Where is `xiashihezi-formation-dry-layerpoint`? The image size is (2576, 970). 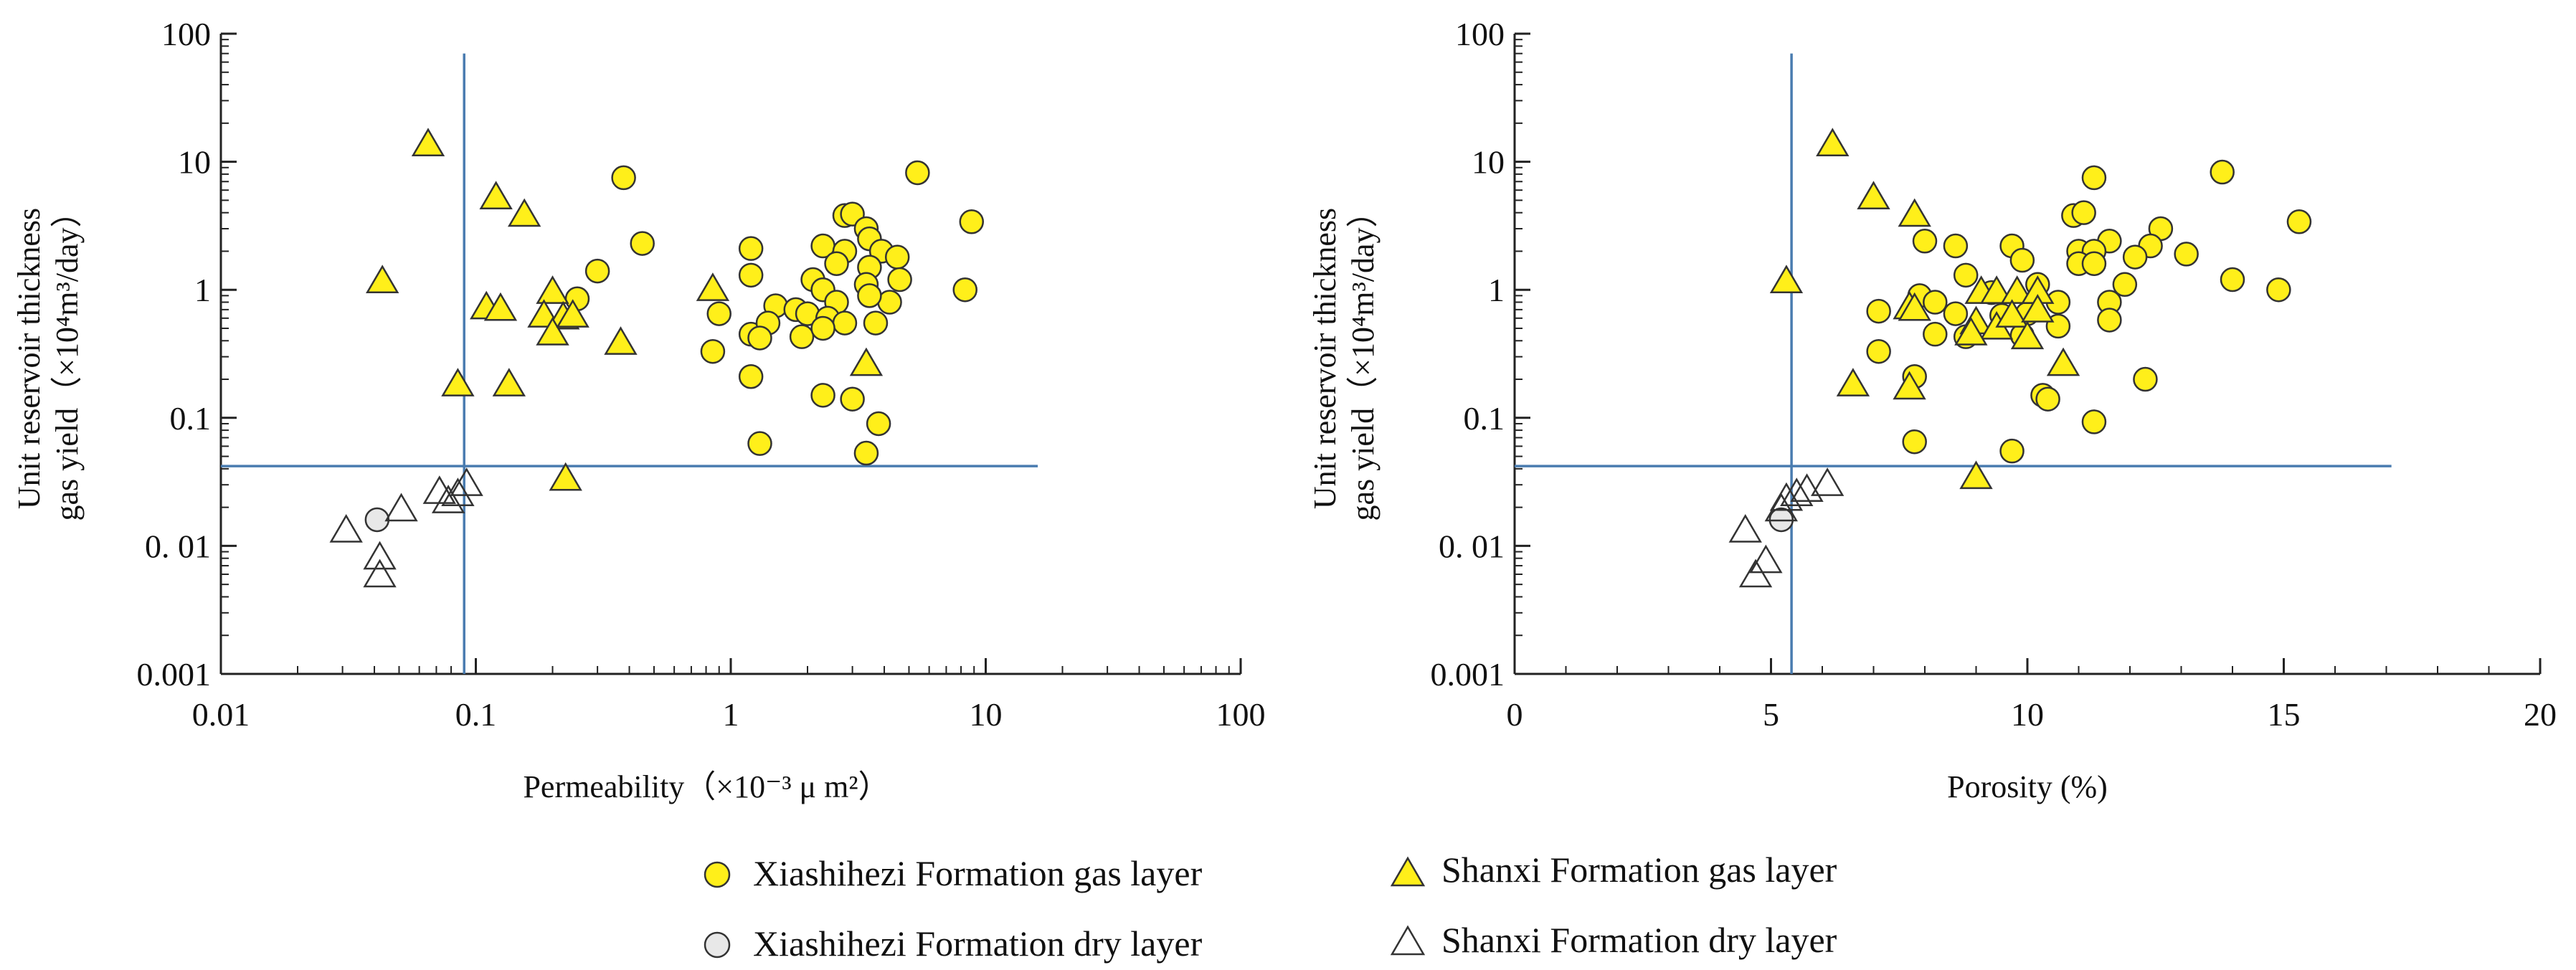
xiashihezi-formation-dry-layerpoint is located at coordinates (377, 520).